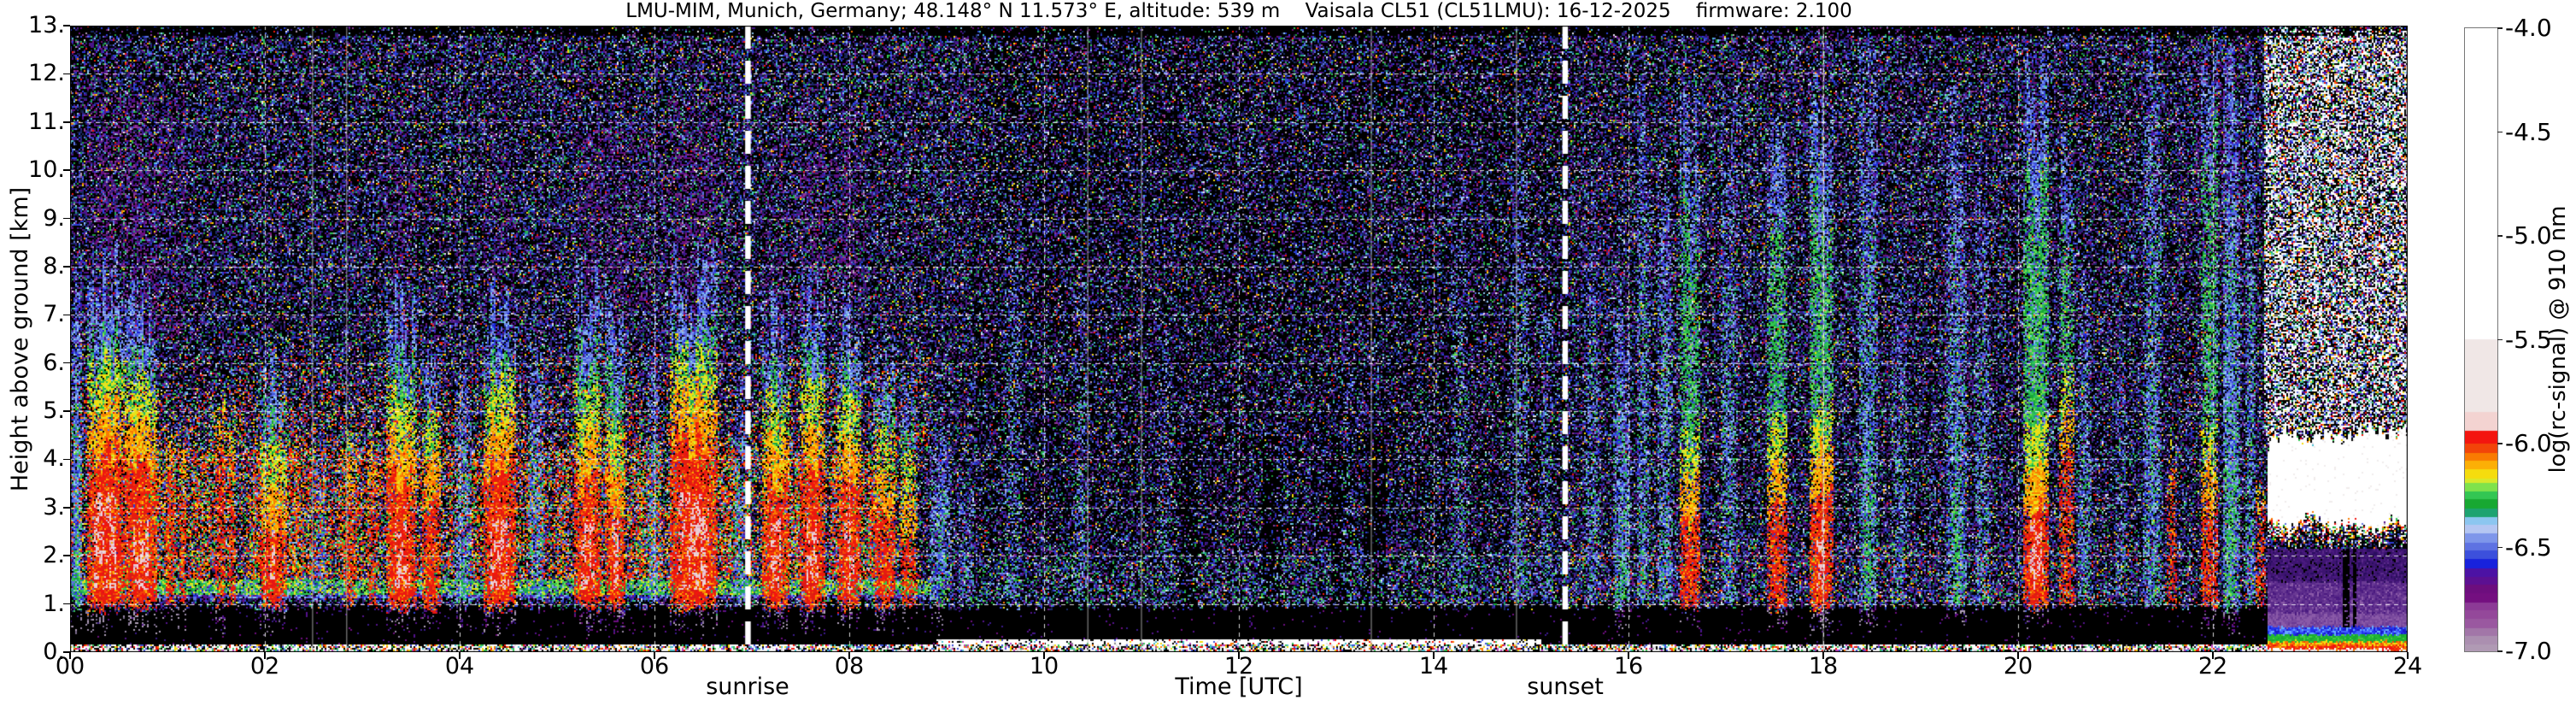 The height and width of the screenshot is (706, 2576). What do you see at coordinates (54, 265) in the screenshot?
I see `y-tick-label: 8.` at bounding box center [54, 265].